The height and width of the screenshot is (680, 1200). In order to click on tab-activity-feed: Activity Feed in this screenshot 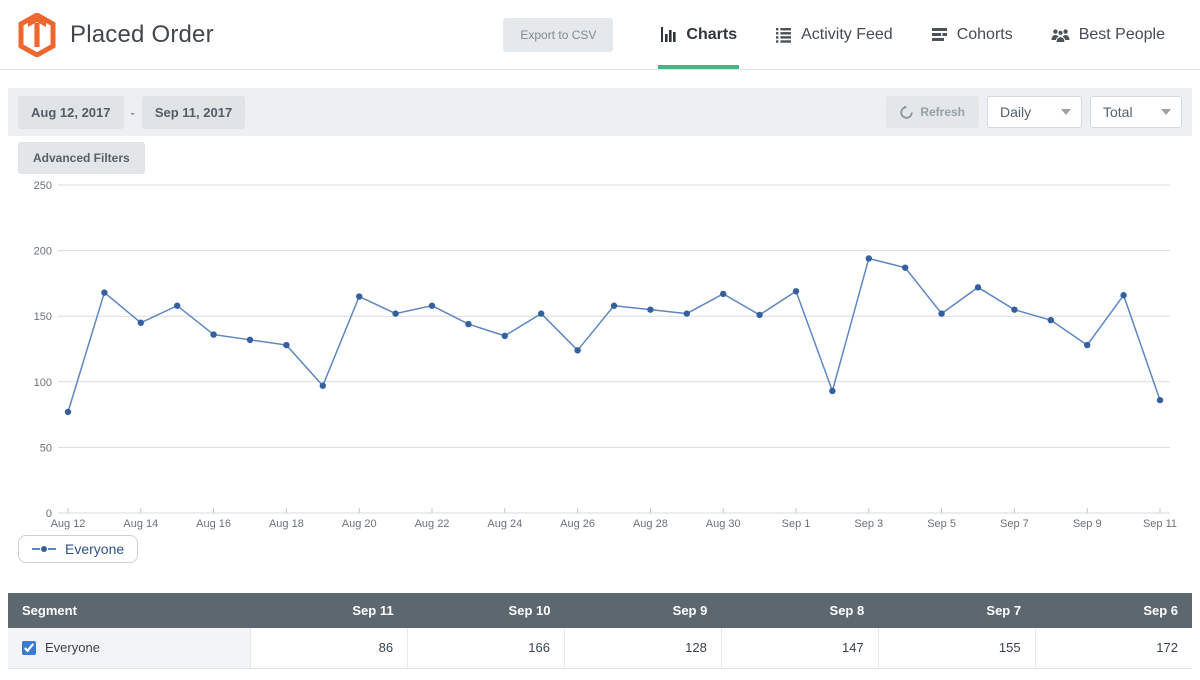, I will do `click(834, 34)`.